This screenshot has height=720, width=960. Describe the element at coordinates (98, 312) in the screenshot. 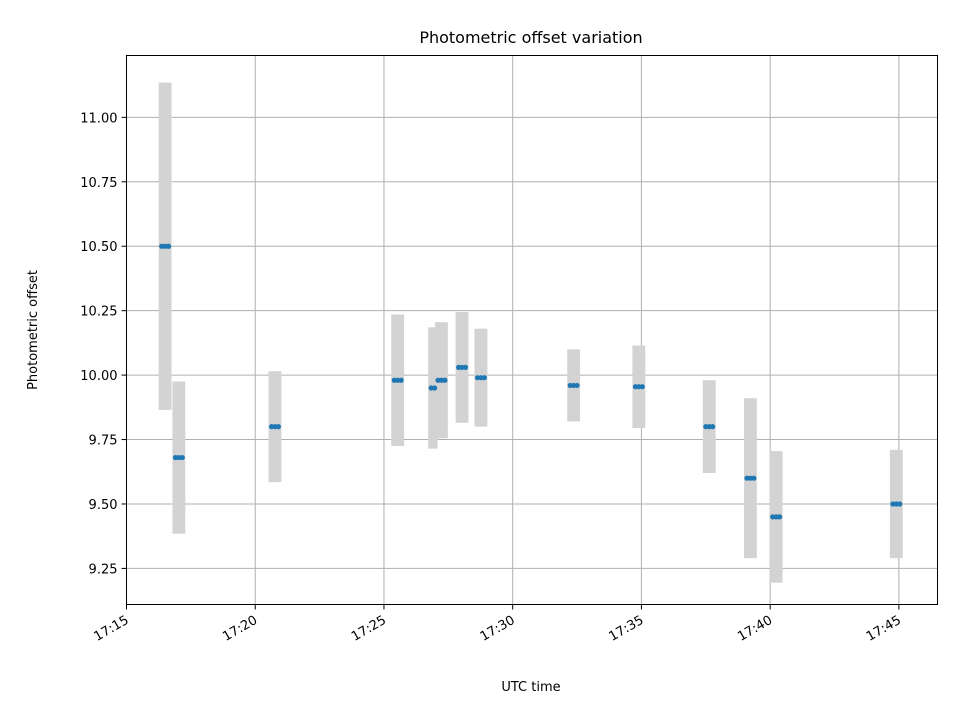

I see `y-tick-label: 10.25` at that location.